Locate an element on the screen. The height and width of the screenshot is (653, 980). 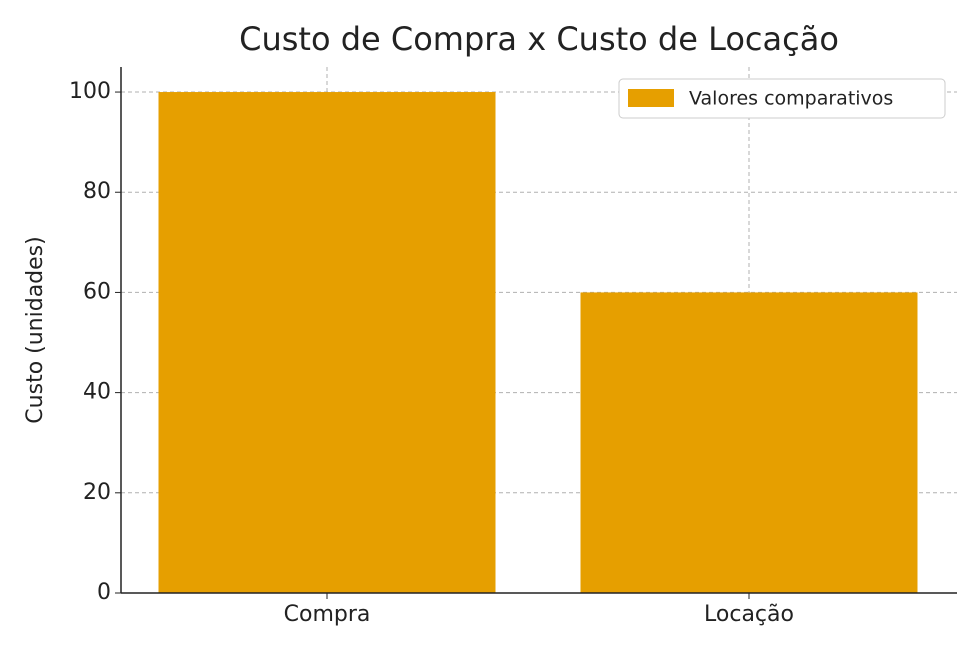
x-tick-label: Compra is located at coordinates (327, 614).